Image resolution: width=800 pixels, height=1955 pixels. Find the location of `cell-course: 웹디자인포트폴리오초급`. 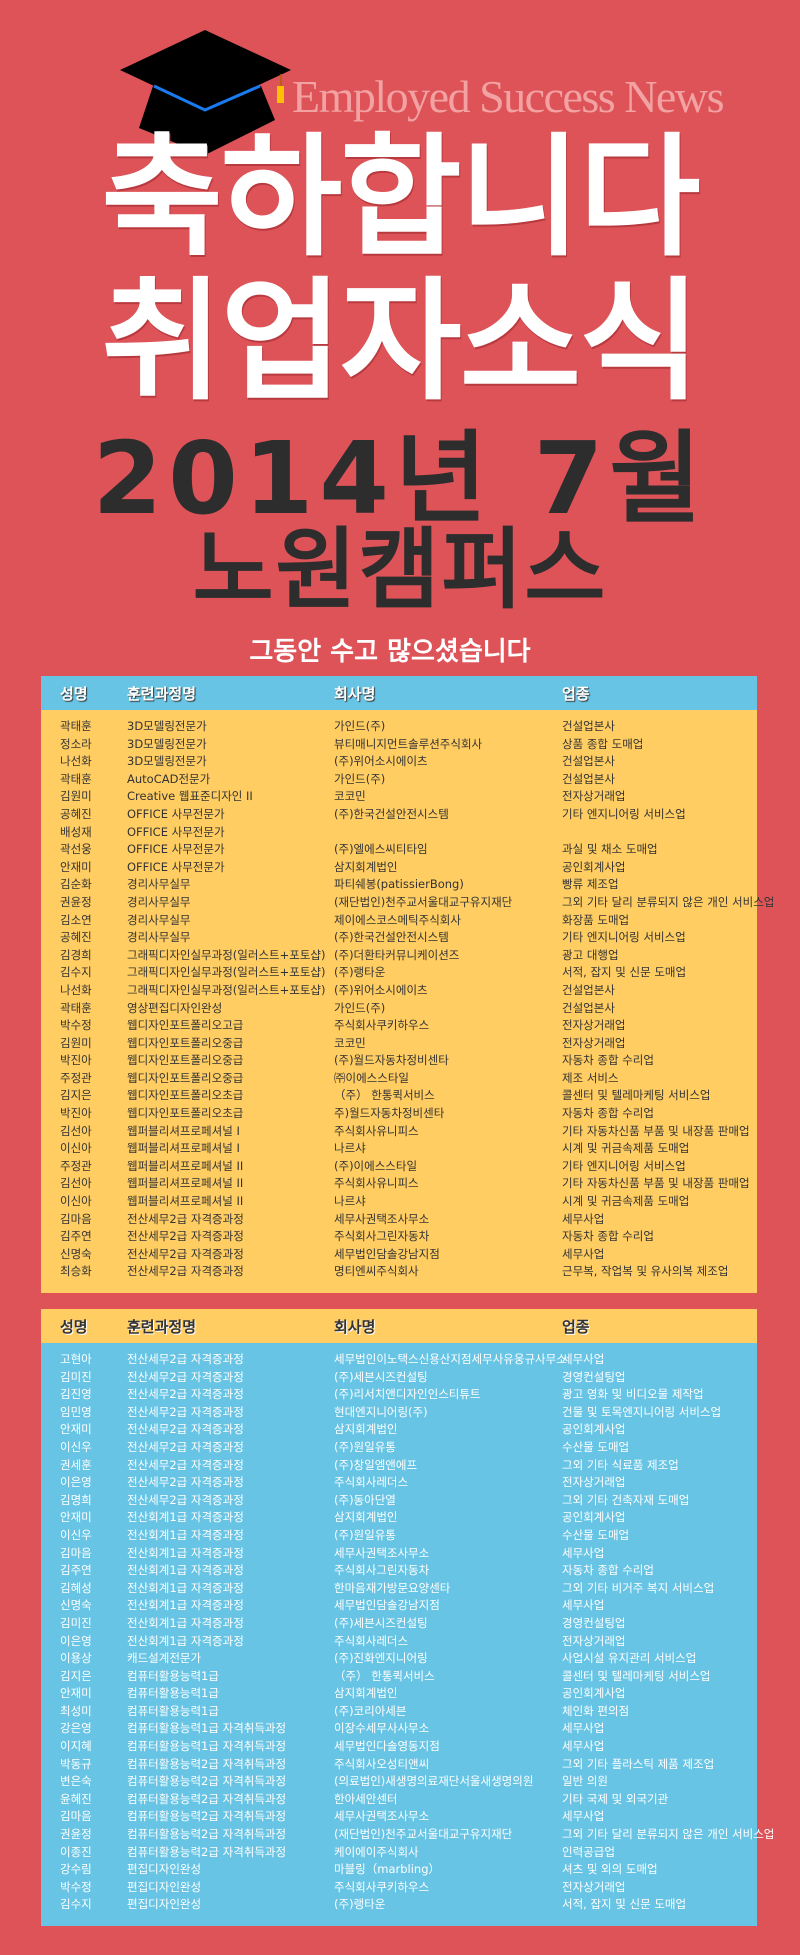

cell-course: 웹디자인포트폴리오초급 is located at coordinates (185, 1095).